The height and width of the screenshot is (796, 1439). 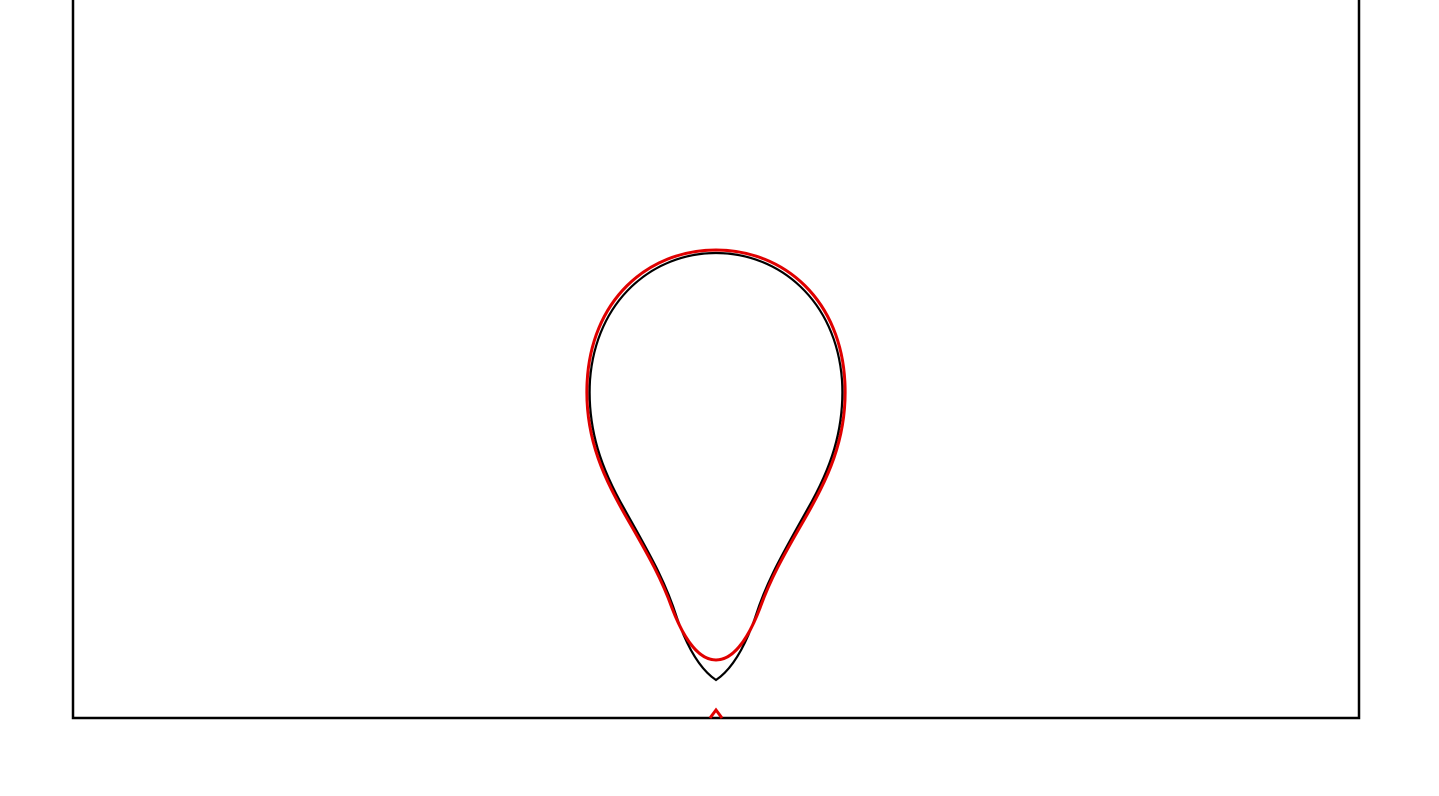 I want to click on reference-teardrop-curve, so click(x=716, y=466).